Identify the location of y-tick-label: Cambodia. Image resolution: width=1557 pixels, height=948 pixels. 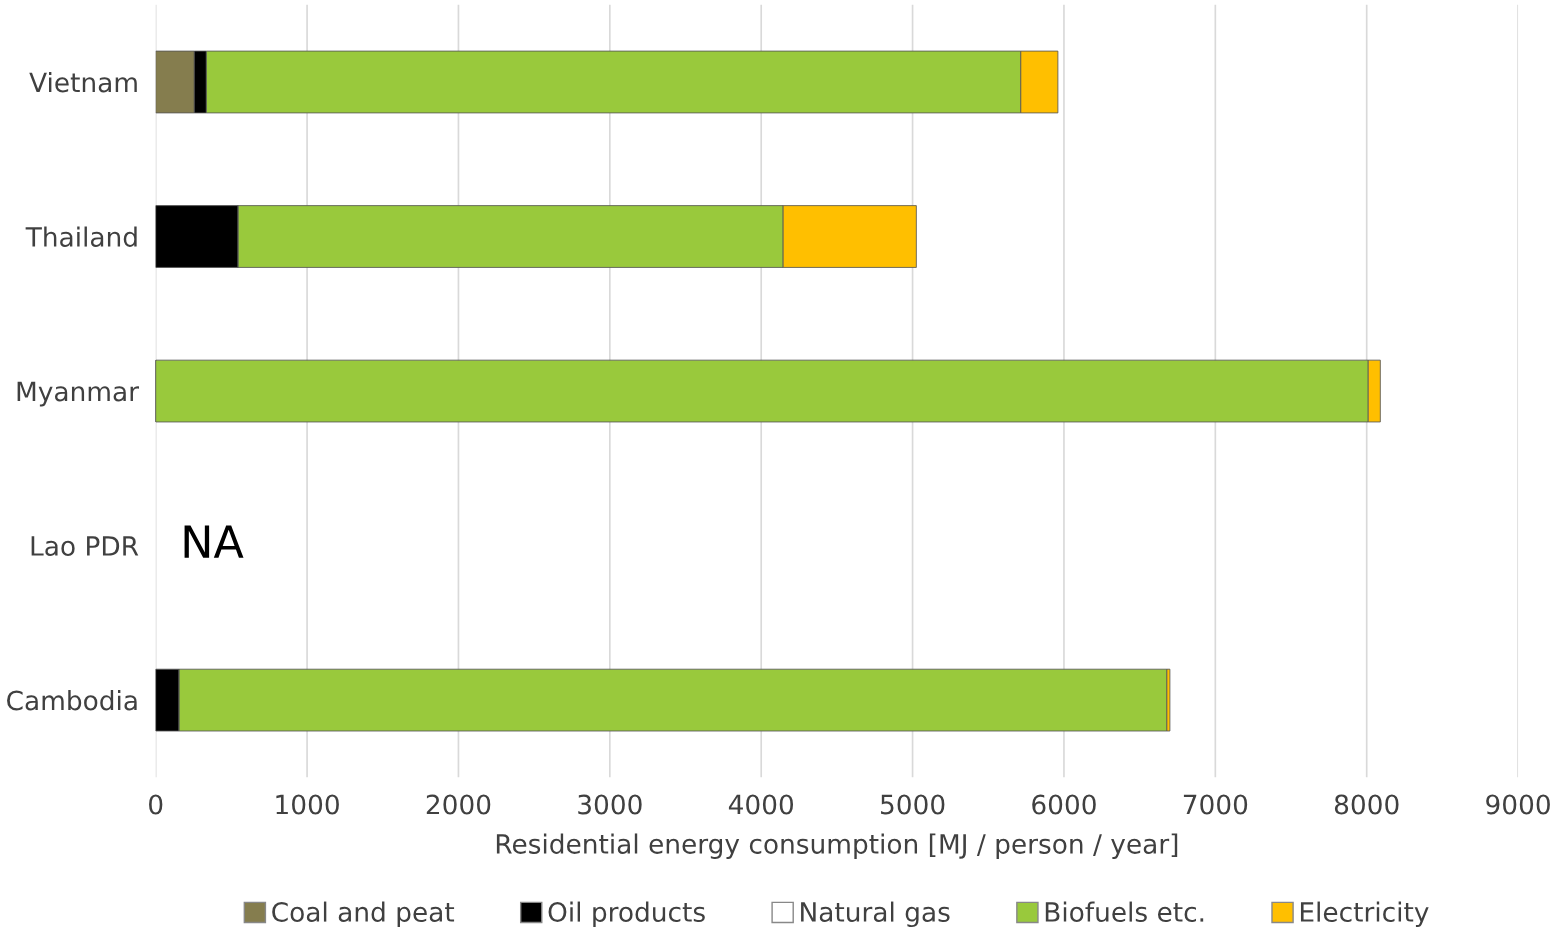
(72, 700).